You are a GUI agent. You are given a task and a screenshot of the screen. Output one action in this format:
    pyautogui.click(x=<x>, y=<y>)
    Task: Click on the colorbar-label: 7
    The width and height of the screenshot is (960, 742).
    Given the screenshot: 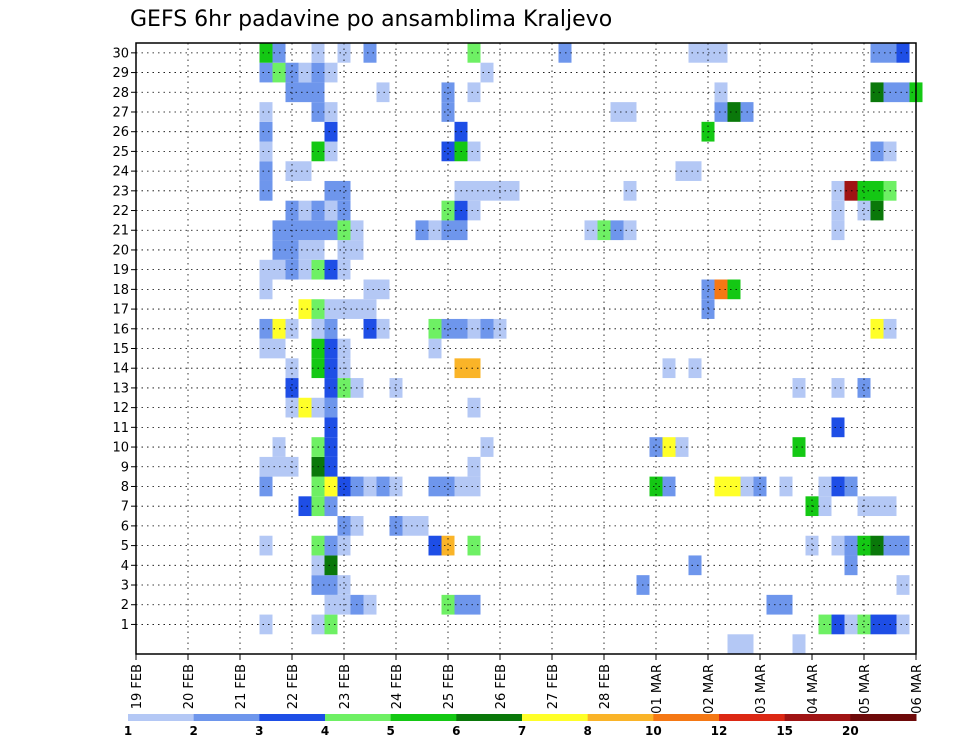 What is the action you would take?
    pyautogui.click(x=522, y=731)
    